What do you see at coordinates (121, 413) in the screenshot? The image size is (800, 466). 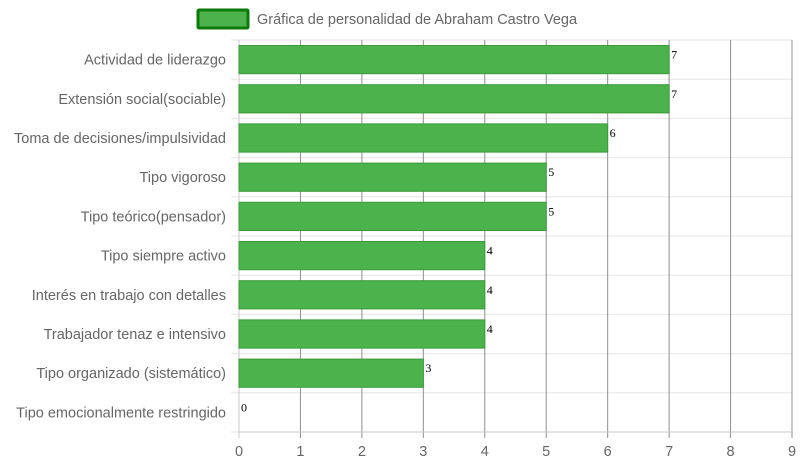 I see `category-label: Tipo emocionalmente restringido` at bounding box center [121, 413].